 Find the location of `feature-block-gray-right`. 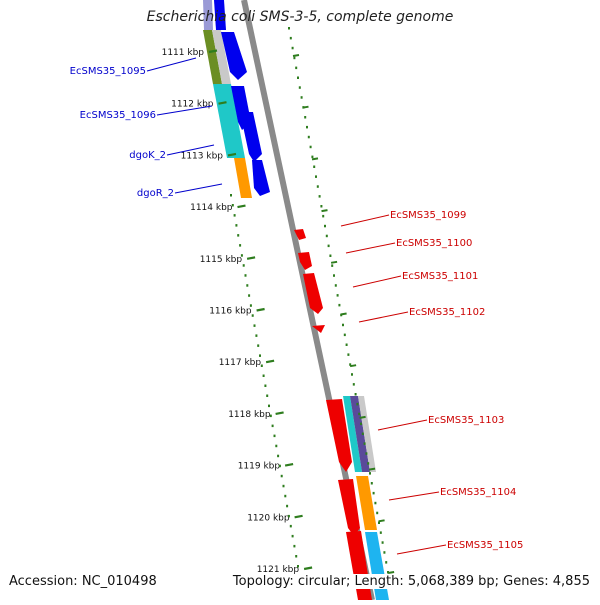

feature-block-gray-right is located at coordinates (367, 434).